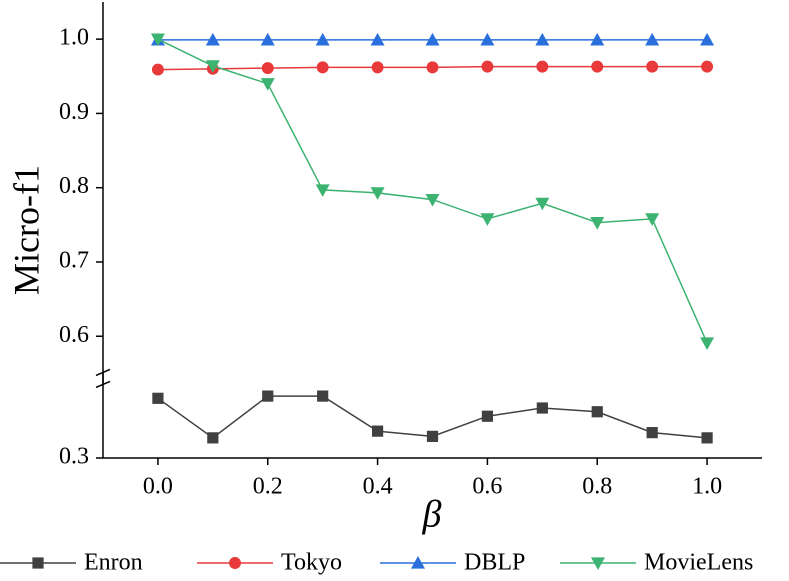 This screenshot has height=581, width=789. What do you see at coordinates (158, 487) in the screenshot?
I see `x-tick-label: 0.0` at bounding box center [158, 487].